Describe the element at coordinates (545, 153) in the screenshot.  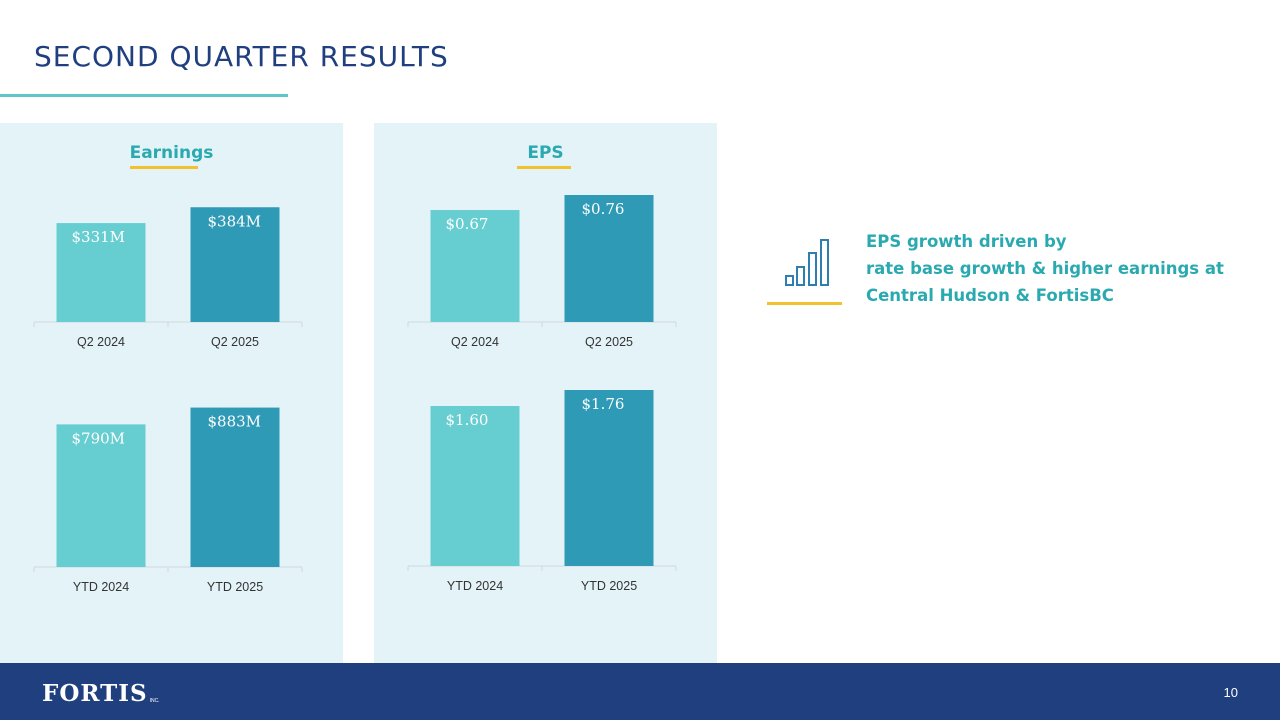
I see `eps-heading: EPS` at that location.